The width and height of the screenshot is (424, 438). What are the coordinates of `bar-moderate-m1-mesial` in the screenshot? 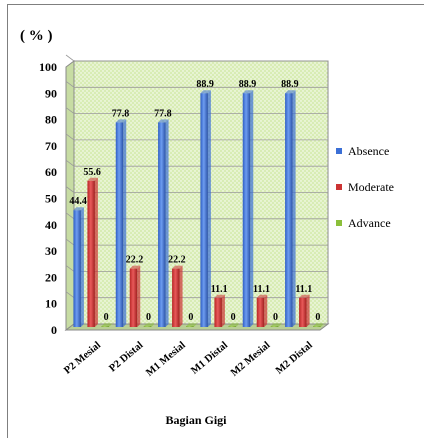 It's located at (176, 297).